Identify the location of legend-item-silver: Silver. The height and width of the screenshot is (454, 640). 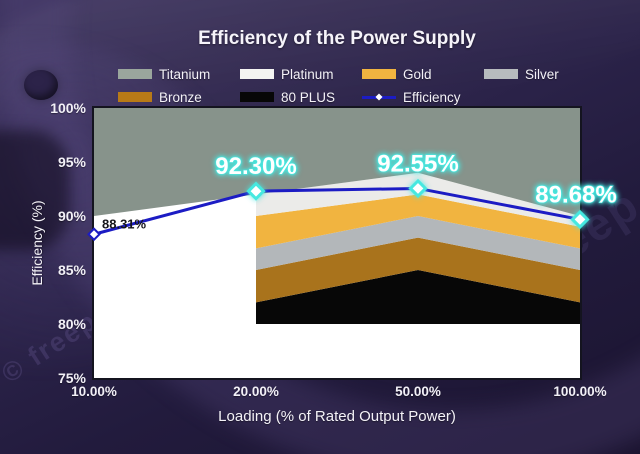
(545, 74).